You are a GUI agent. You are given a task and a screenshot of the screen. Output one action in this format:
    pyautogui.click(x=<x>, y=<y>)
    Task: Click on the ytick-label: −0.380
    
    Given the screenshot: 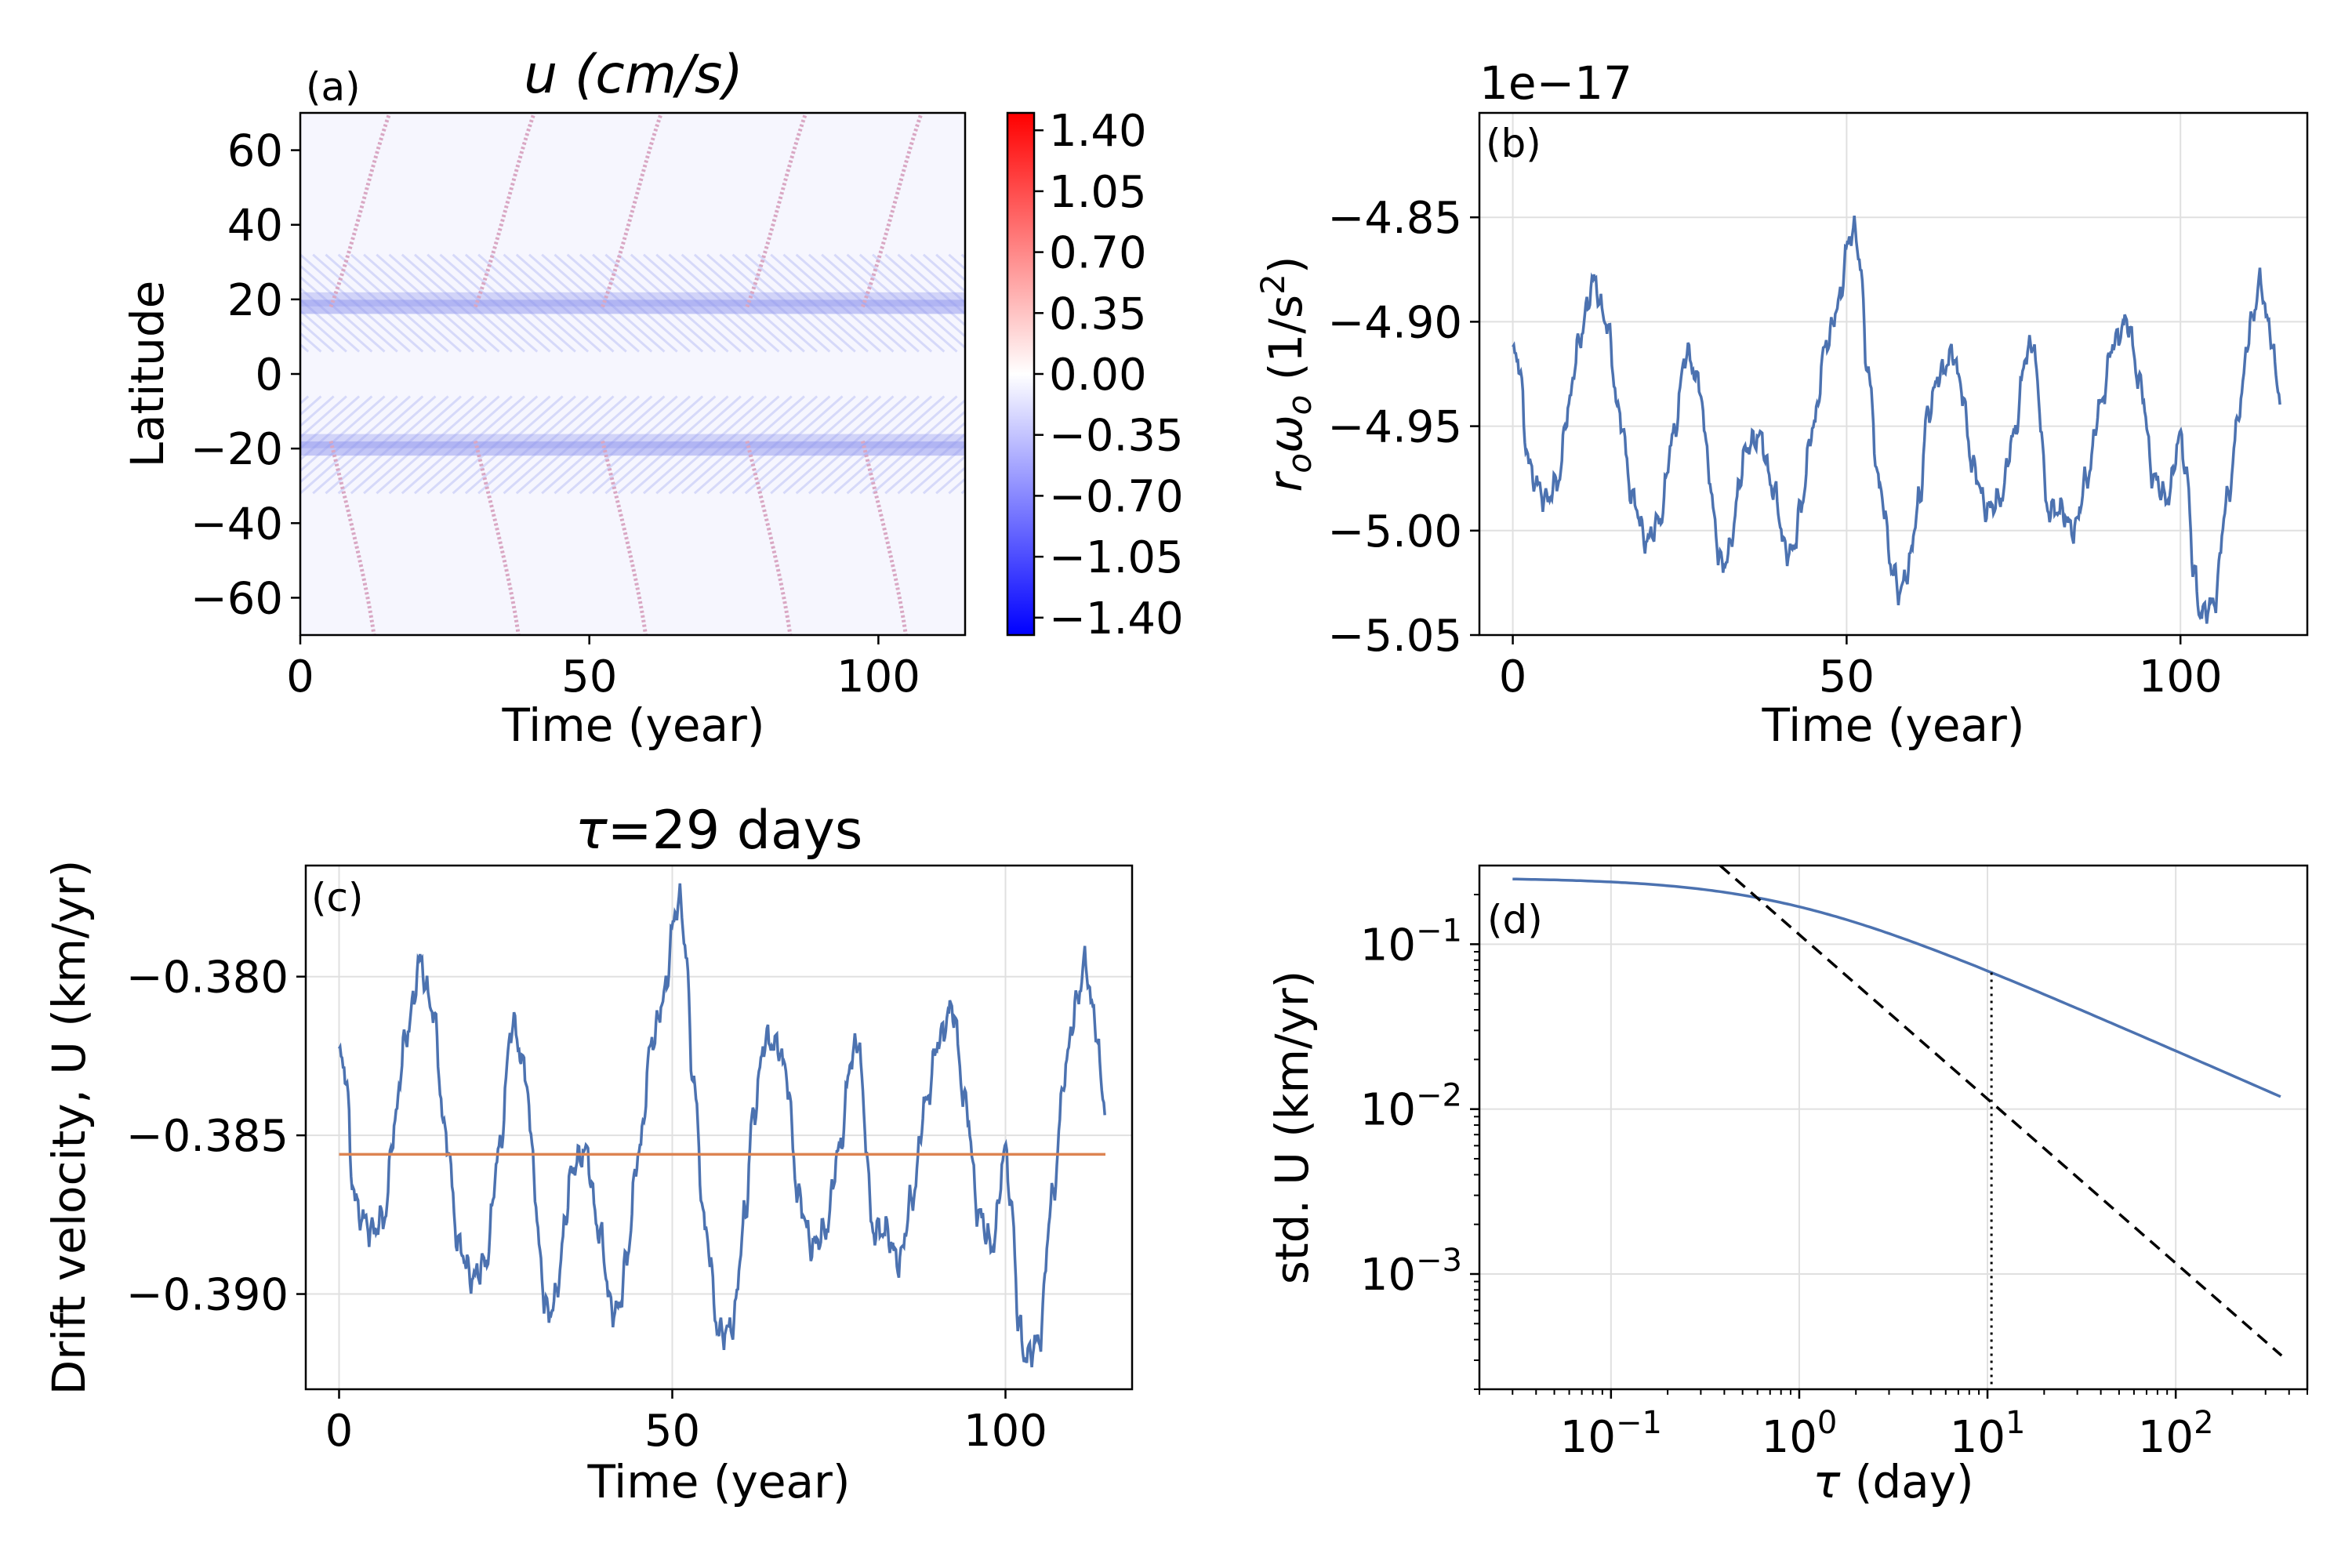 What is the action you would take?
    pyautogui.click(x=208, y=979)
    